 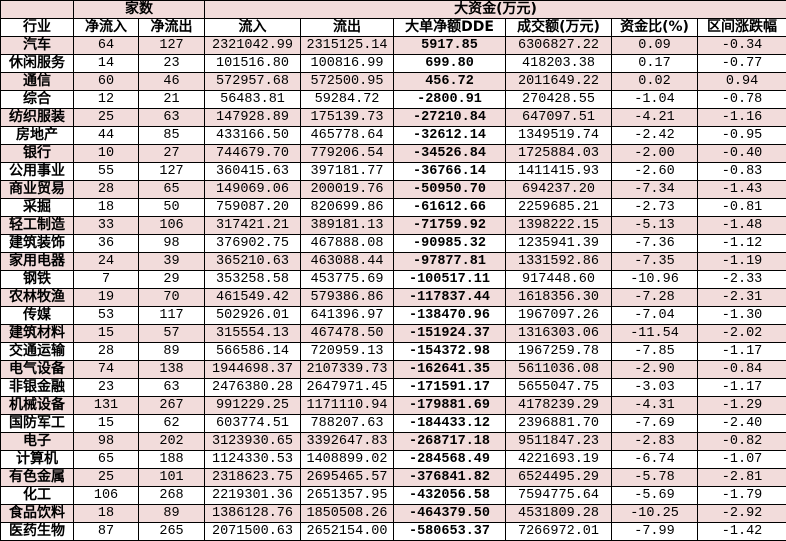 What do you see at coordinates (347, 153) in the screenshot?
I see `cell-outflow: 779206.54` at bounding box center [347, 153].